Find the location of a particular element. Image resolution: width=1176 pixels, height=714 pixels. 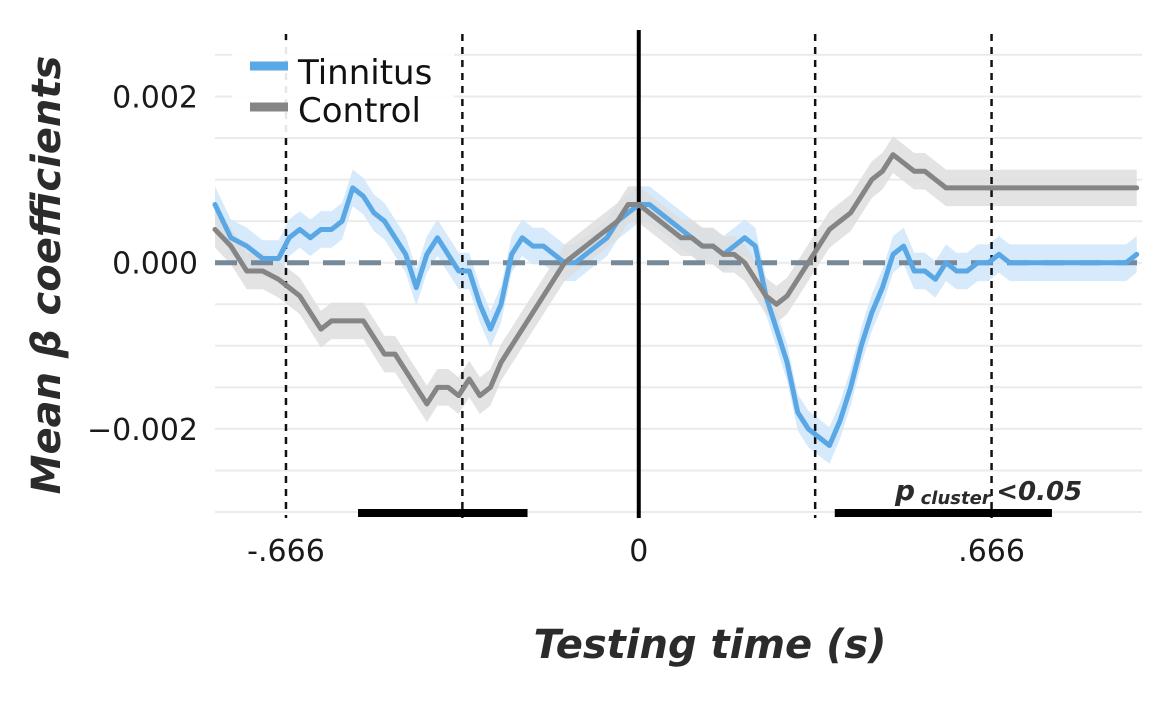

y-axis-title: Mean β coefficients is located at coordinates (47, 275).